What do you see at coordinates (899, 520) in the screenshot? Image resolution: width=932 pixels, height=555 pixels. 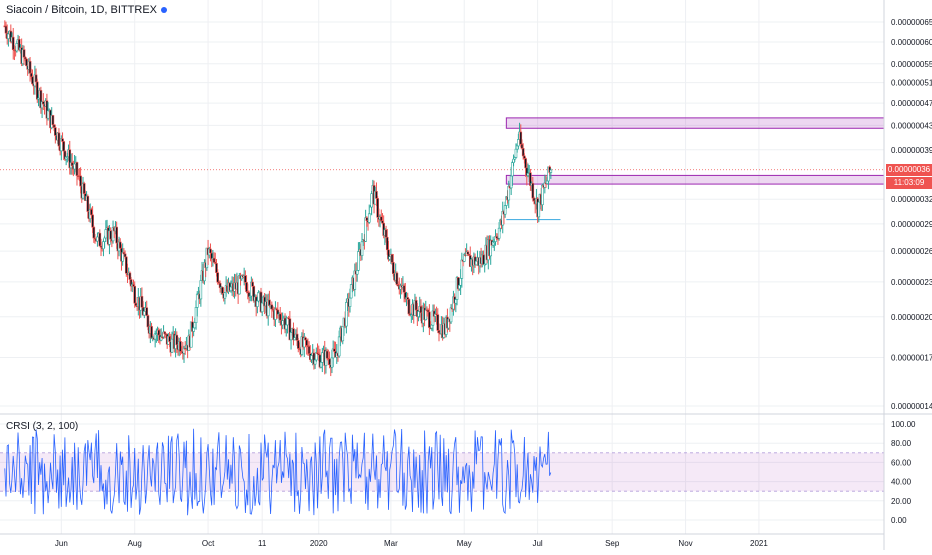 I see `crsi-tick-label: 0.00` at bounding box center [899, 520].